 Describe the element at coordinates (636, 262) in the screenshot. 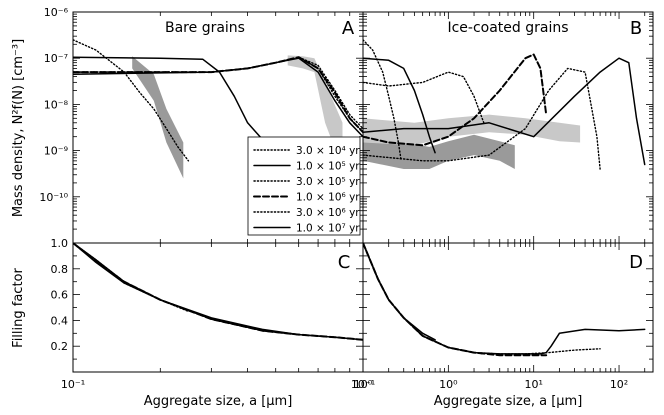

I see `panel-d-letter: D` at that location.